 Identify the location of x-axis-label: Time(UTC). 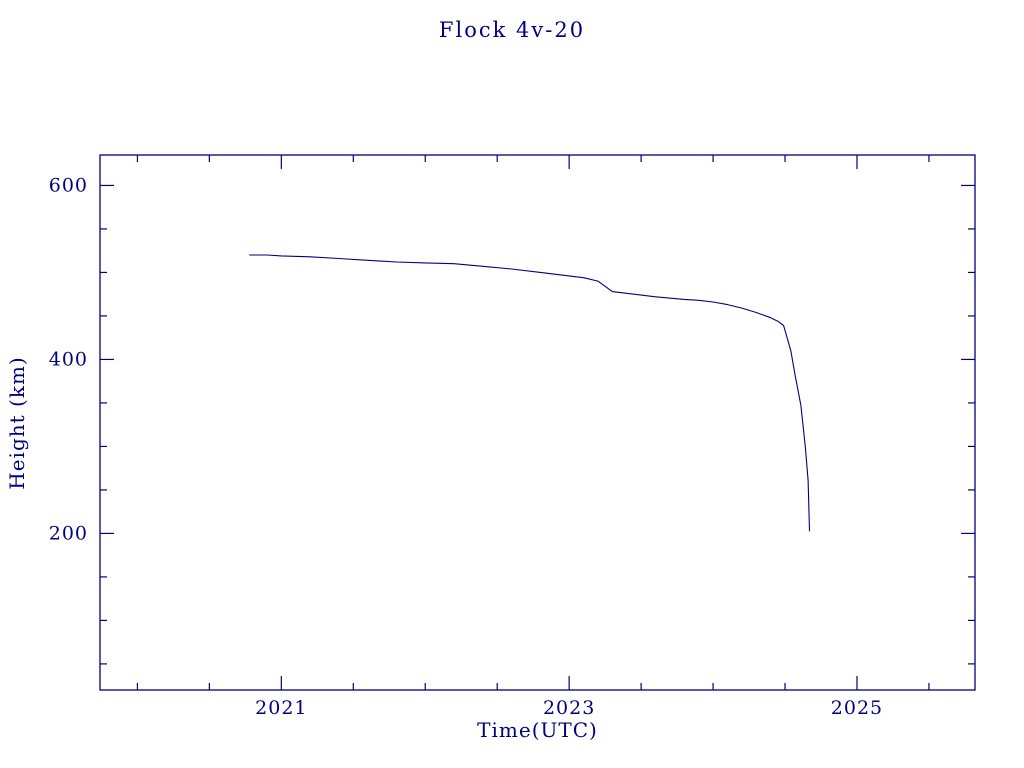
(537, 730).